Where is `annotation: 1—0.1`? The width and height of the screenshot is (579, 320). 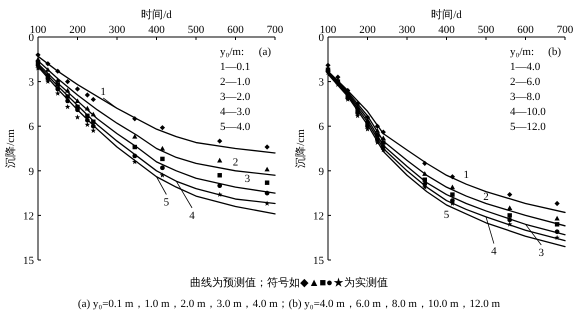
annotation: 1—0.1 is located at coordinates (235, 67).